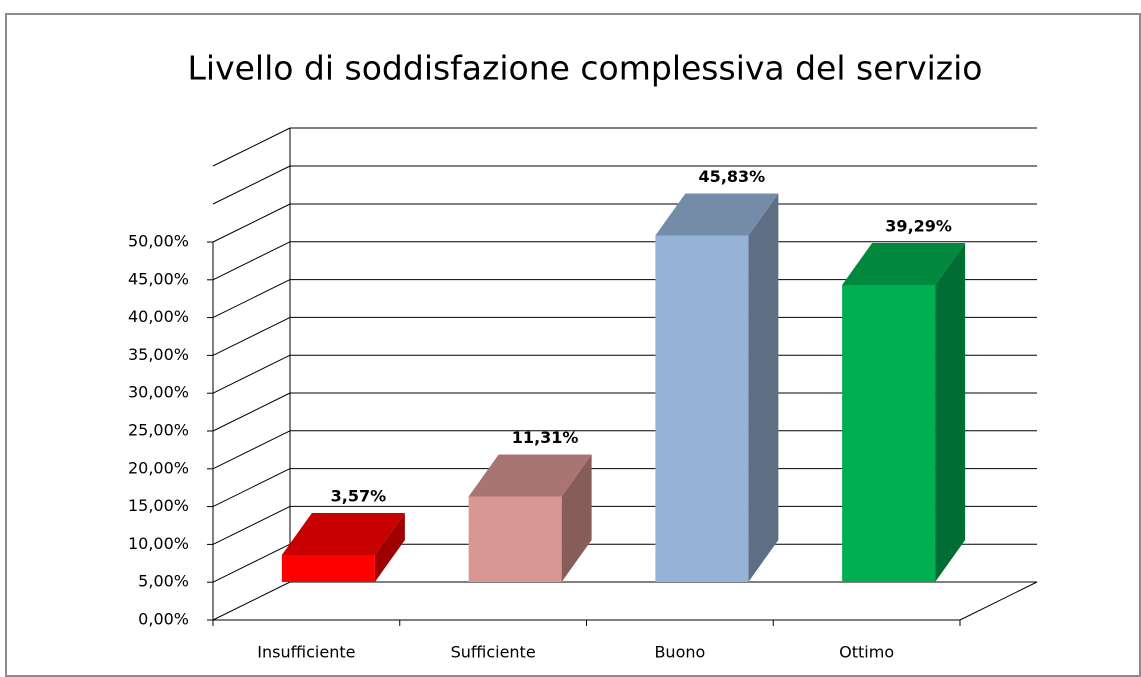 Image resolution: width=1141 pixels, height=677 pixels. I want to click on y-tick-label: 25,00%, so click(158, 430).